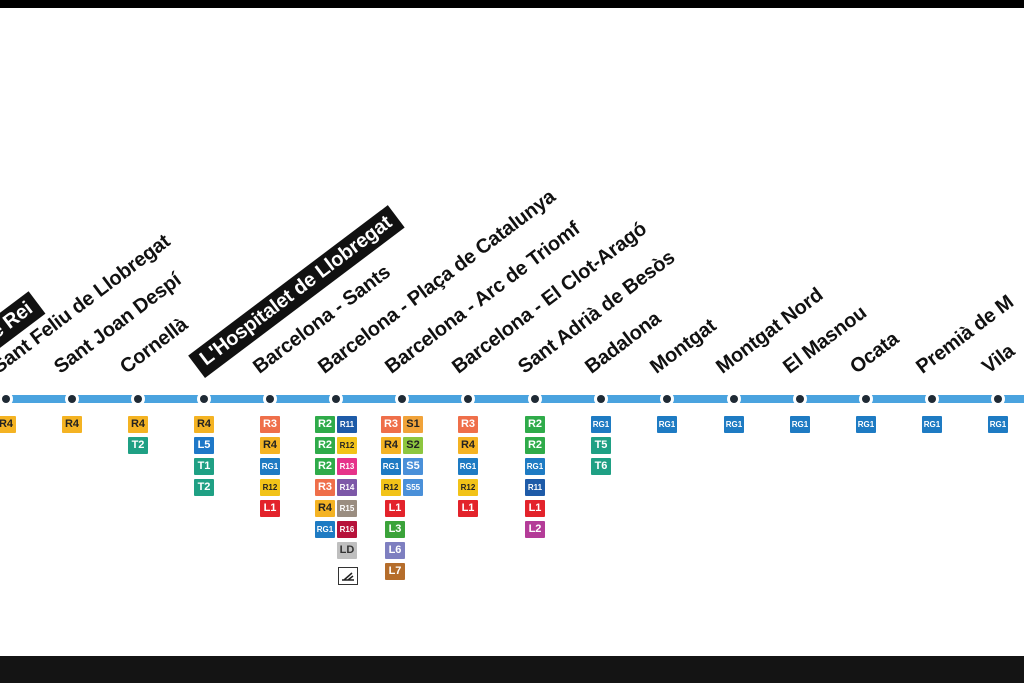  I want to click on rail-line, so click(512, 399).